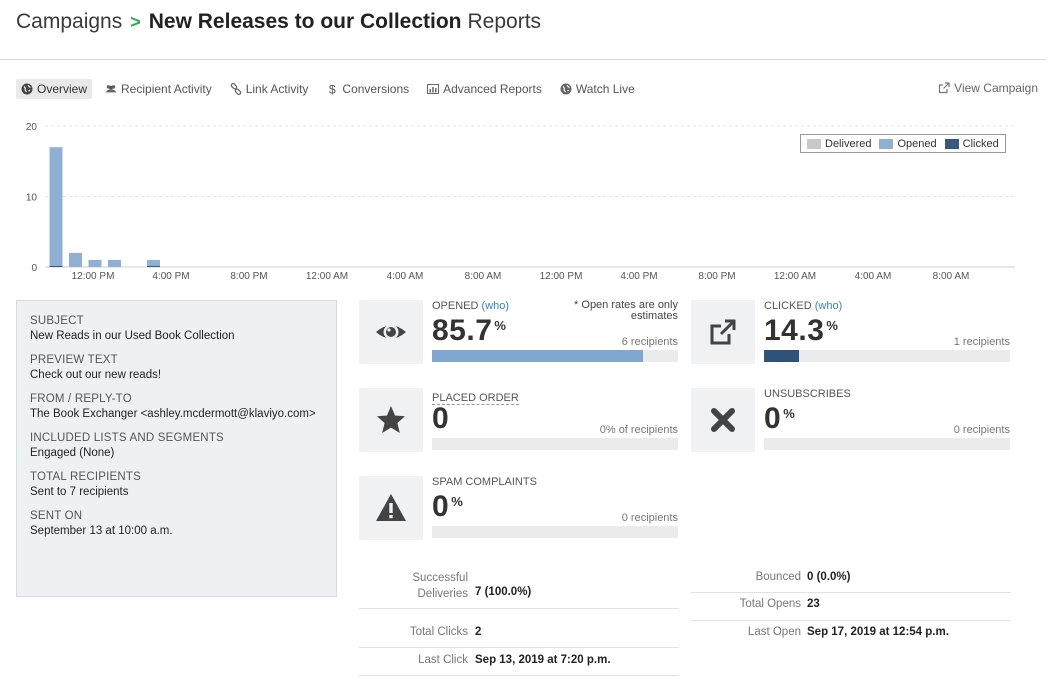 The height and width of the screenshot is (696, 1050). What do you see at coordinates (475, 398) in the screenshot?
I see `metric-label: PLACED ORDER` at bounding box center [475, 398].